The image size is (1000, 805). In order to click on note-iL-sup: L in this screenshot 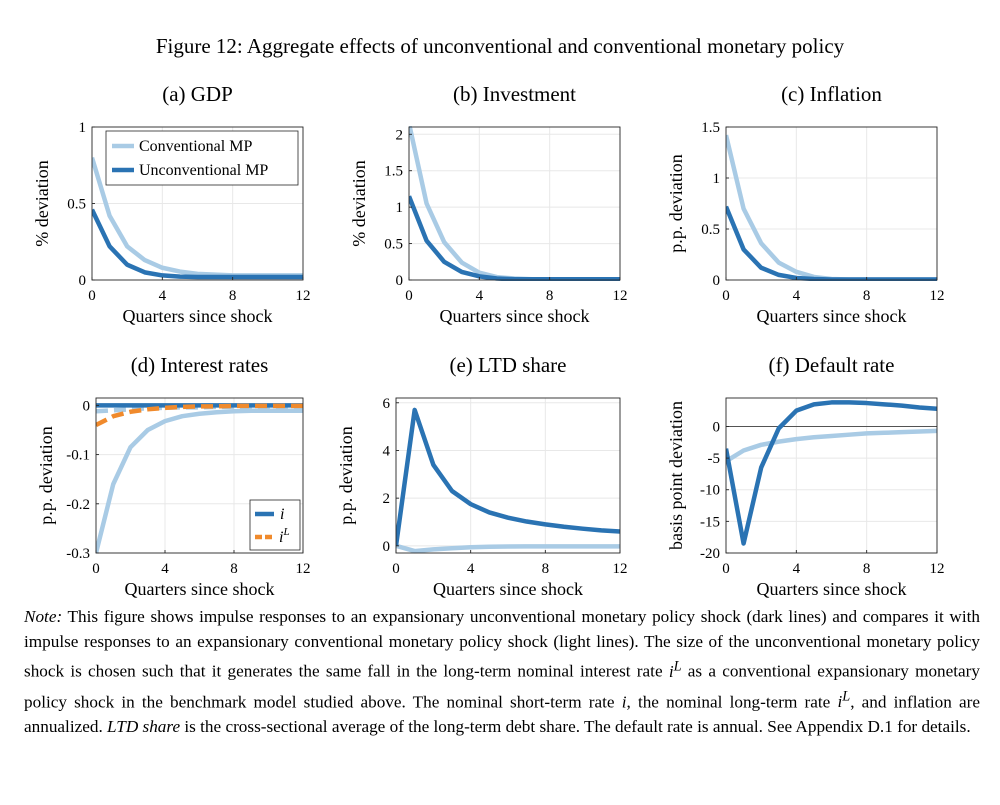, I will do `click(677, 666)`.